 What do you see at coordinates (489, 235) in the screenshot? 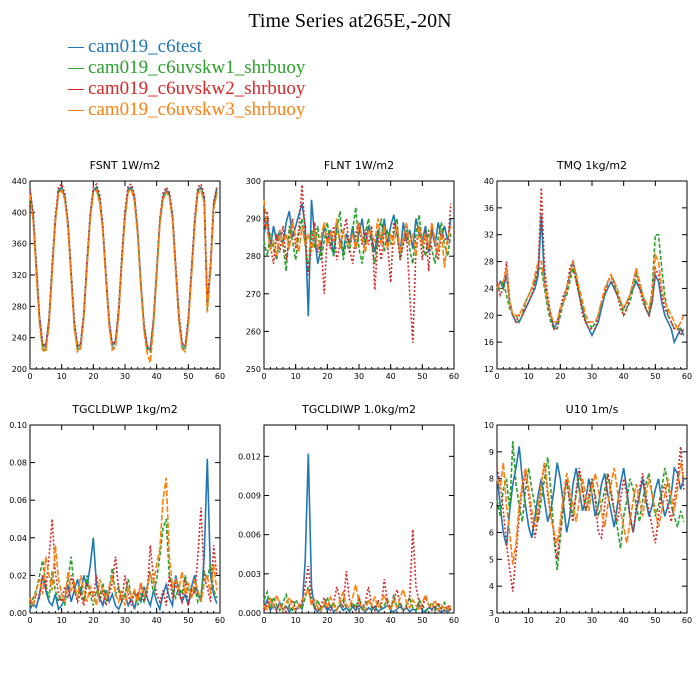
I see `y-tick-label: 32` at bounding box center [489, 235].